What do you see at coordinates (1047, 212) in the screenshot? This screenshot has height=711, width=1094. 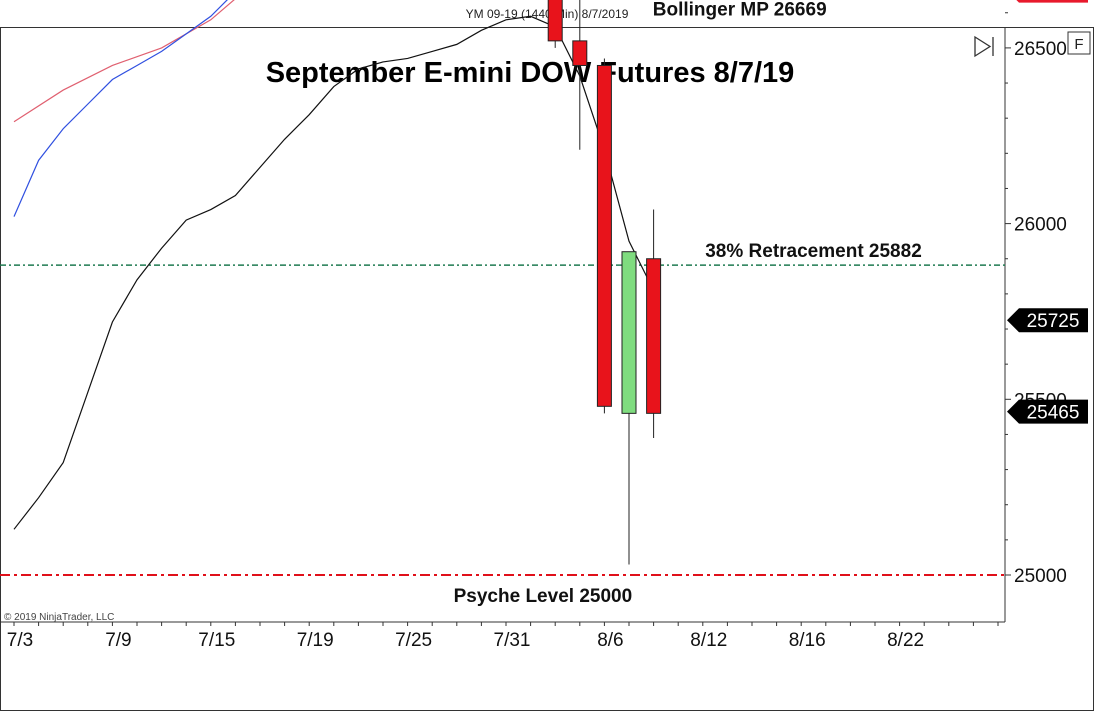 I see `price-flags: 2760127180266632572525465` at bounding box center [1047, 212].